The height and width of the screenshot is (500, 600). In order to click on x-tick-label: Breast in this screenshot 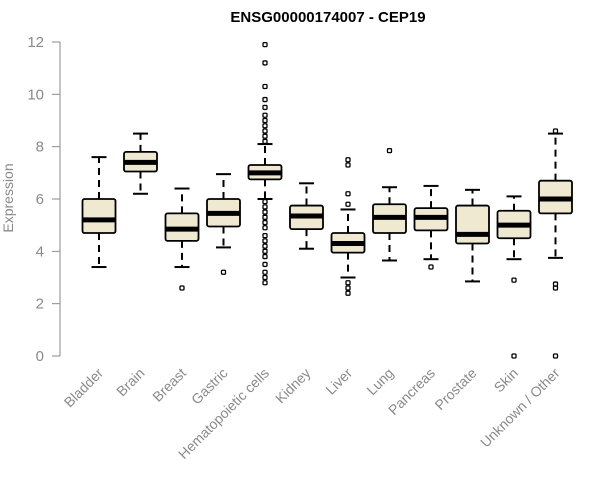, I will do `click(169, 385)`.